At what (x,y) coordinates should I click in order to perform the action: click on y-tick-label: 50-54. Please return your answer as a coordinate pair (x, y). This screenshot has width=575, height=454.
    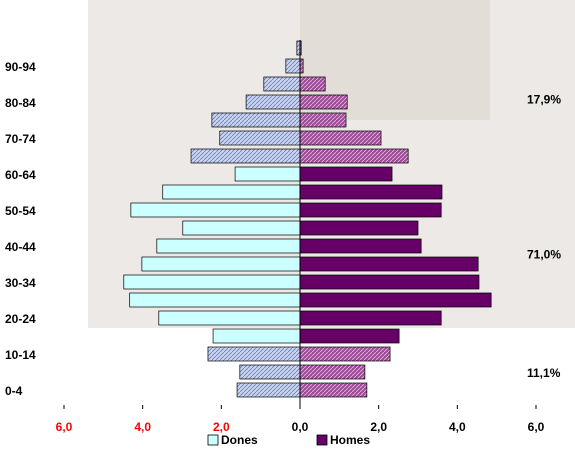
    Looking at the image, I should click on (20, 211).